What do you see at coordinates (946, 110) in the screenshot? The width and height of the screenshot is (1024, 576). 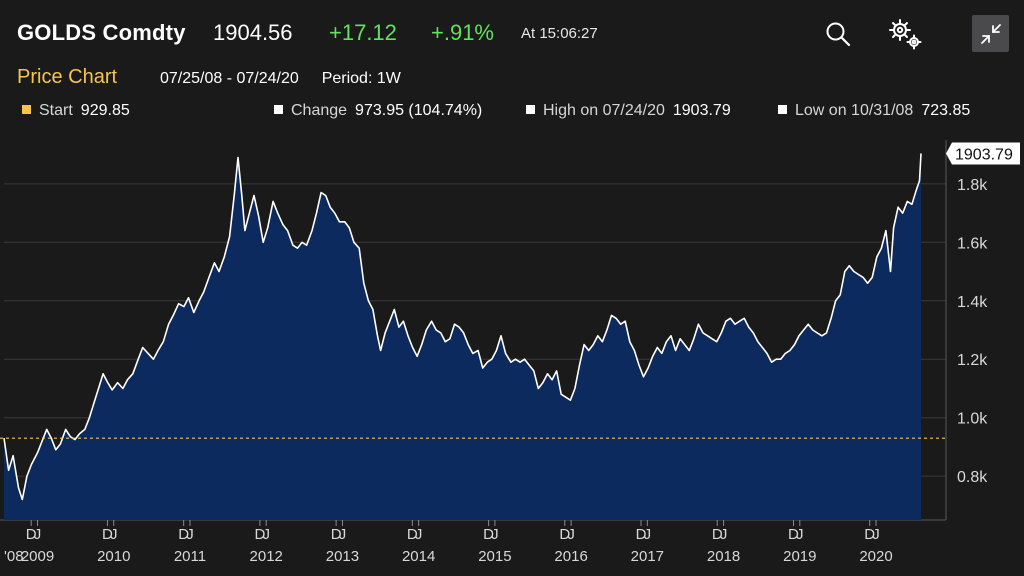 I see `low-value: 723.85` at bounding box center [946, 110].